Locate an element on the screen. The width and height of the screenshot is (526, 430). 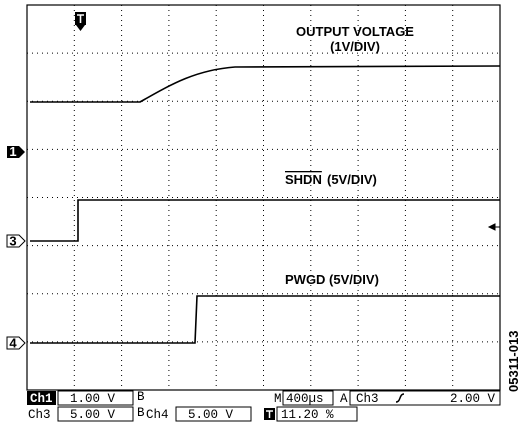
ch4-scale: 5.00 V is located at coordinates (211, 415).